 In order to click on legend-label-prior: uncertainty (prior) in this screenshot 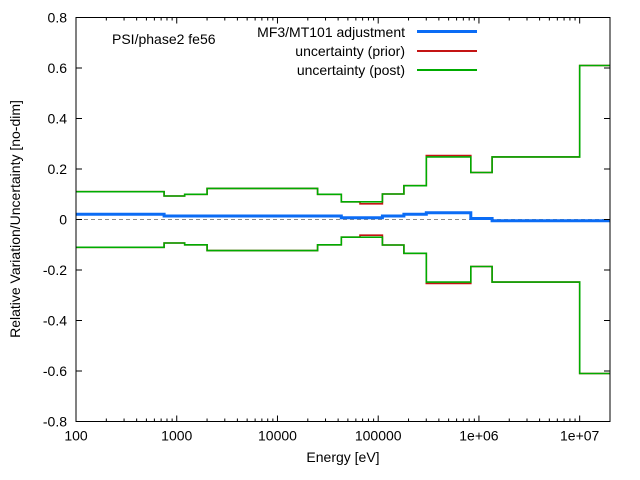, I will do `click(350, 50)`.